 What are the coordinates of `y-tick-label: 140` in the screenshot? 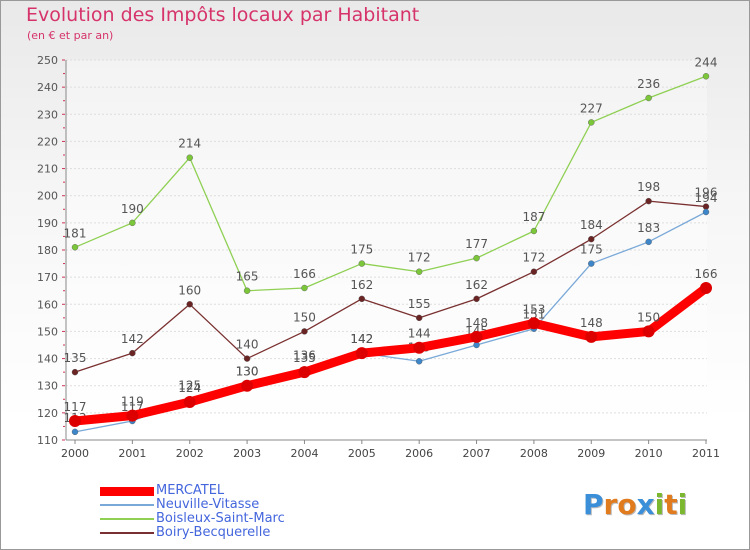 It's located at (47, 359).